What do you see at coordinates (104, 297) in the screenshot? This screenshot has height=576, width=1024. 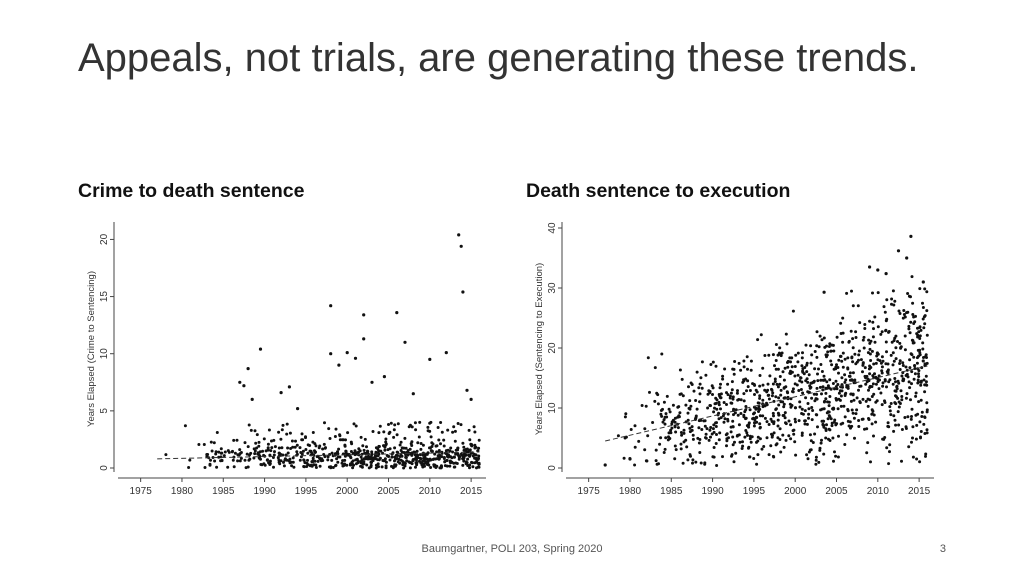 I see `y-tick-label: 15` at bounding box center [104, 297].